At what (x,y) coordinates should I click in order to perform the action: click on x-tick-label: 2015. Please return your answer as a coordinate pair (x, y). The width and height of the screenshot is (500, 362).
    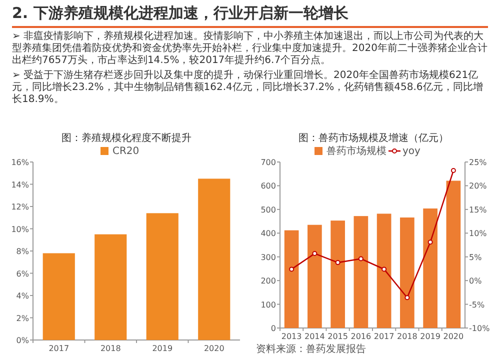
    Looking at the image, I should click on (338, 336).